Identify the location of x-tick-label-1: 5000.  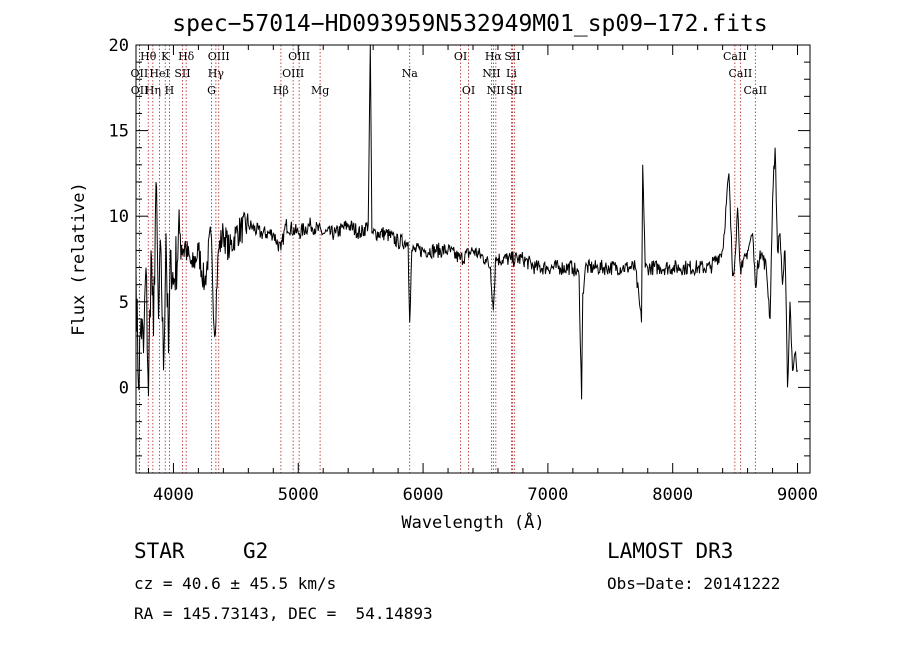
(298, 495).